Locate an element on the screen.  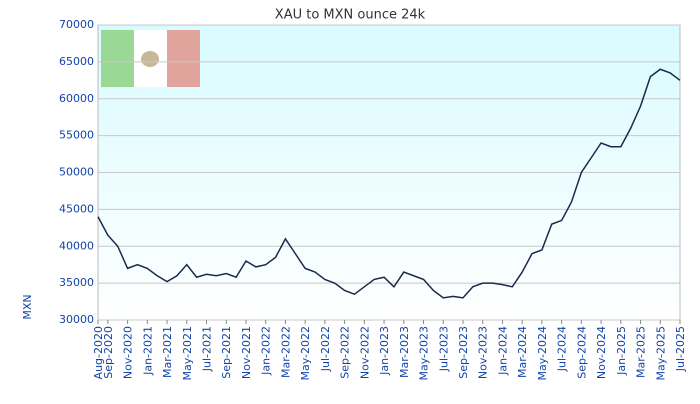
x-tick-label: Jul-2025 is located at coordinates (680, 349).